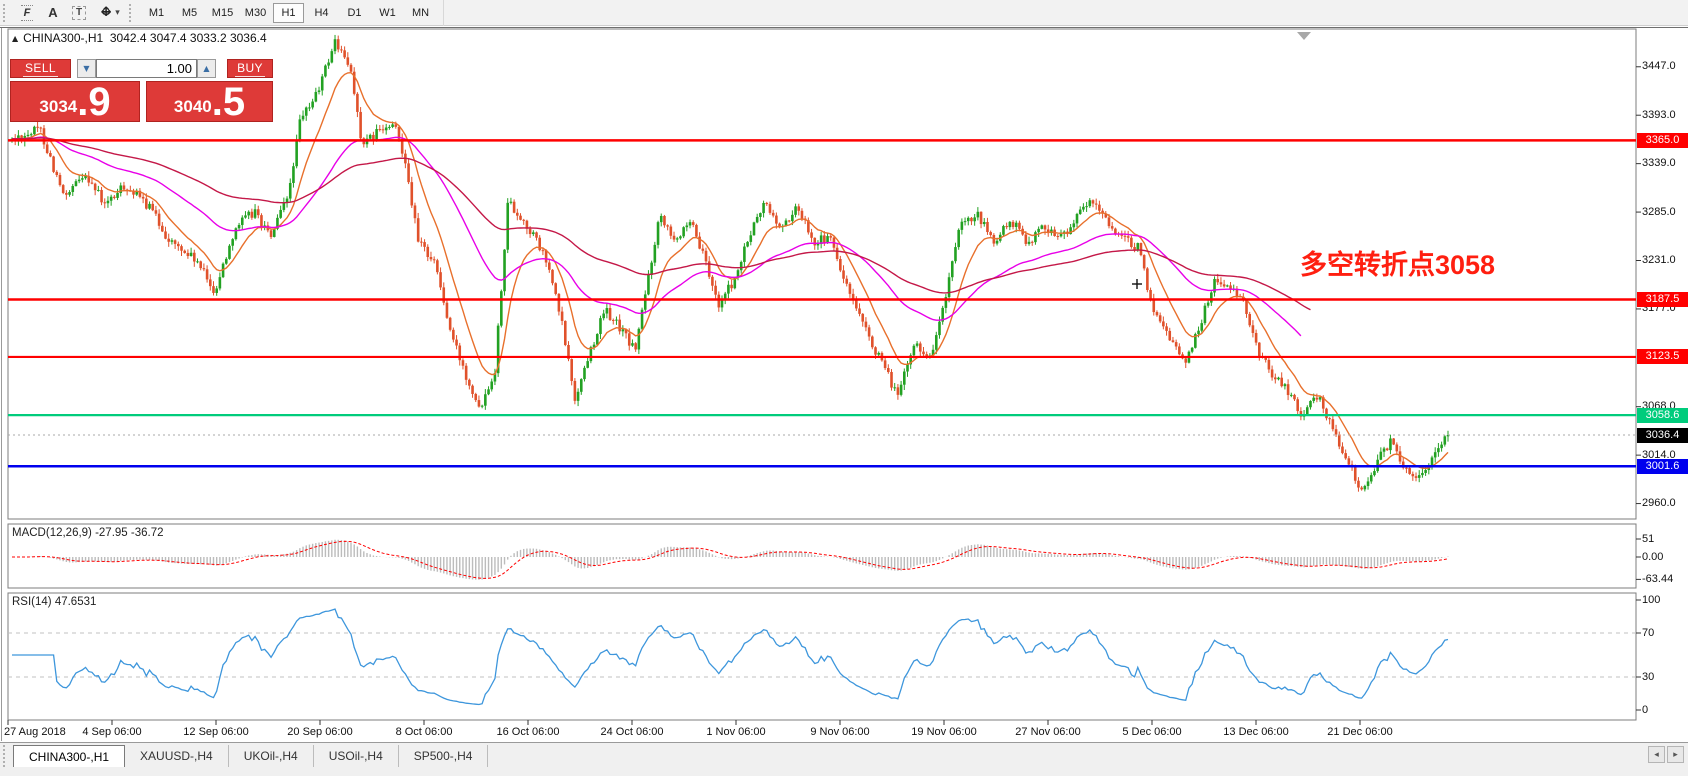 This screenshot has height=776, width=1688. Describe the element at coordinates (1666, 754) in the screenshot. I see `tab-scroll-buttons: ◂ ▸` at that location.